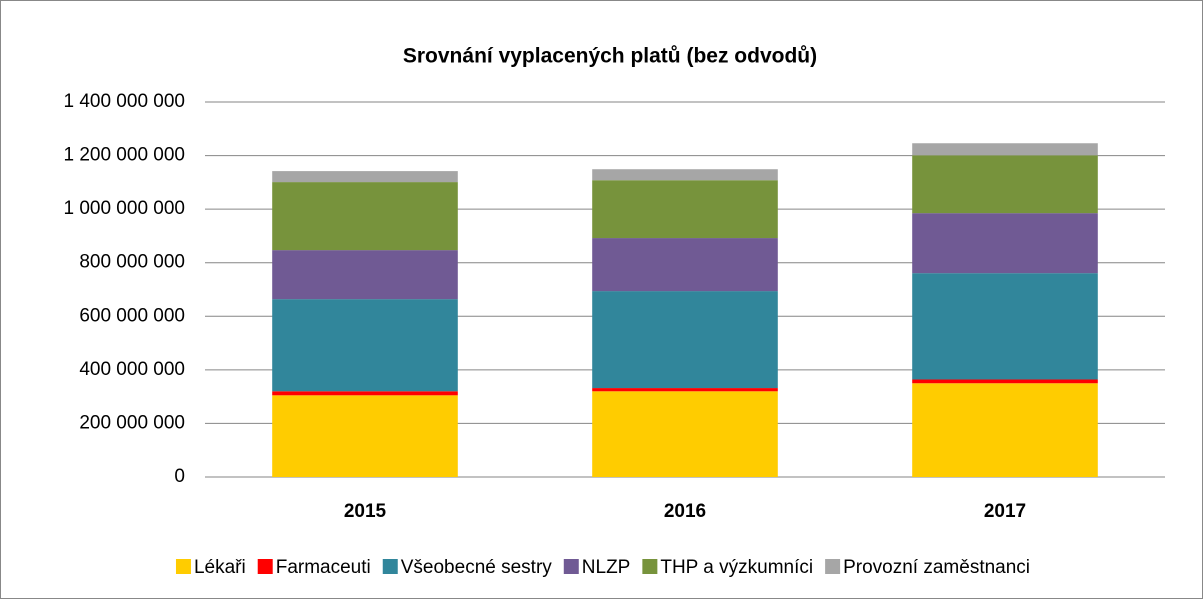 This screenshot has width=1203, height=599. What do you see at coordinates (323, 567) in the screenshot?
I see `legend-label: Farmaceuti` at bounding box center [323, 567].